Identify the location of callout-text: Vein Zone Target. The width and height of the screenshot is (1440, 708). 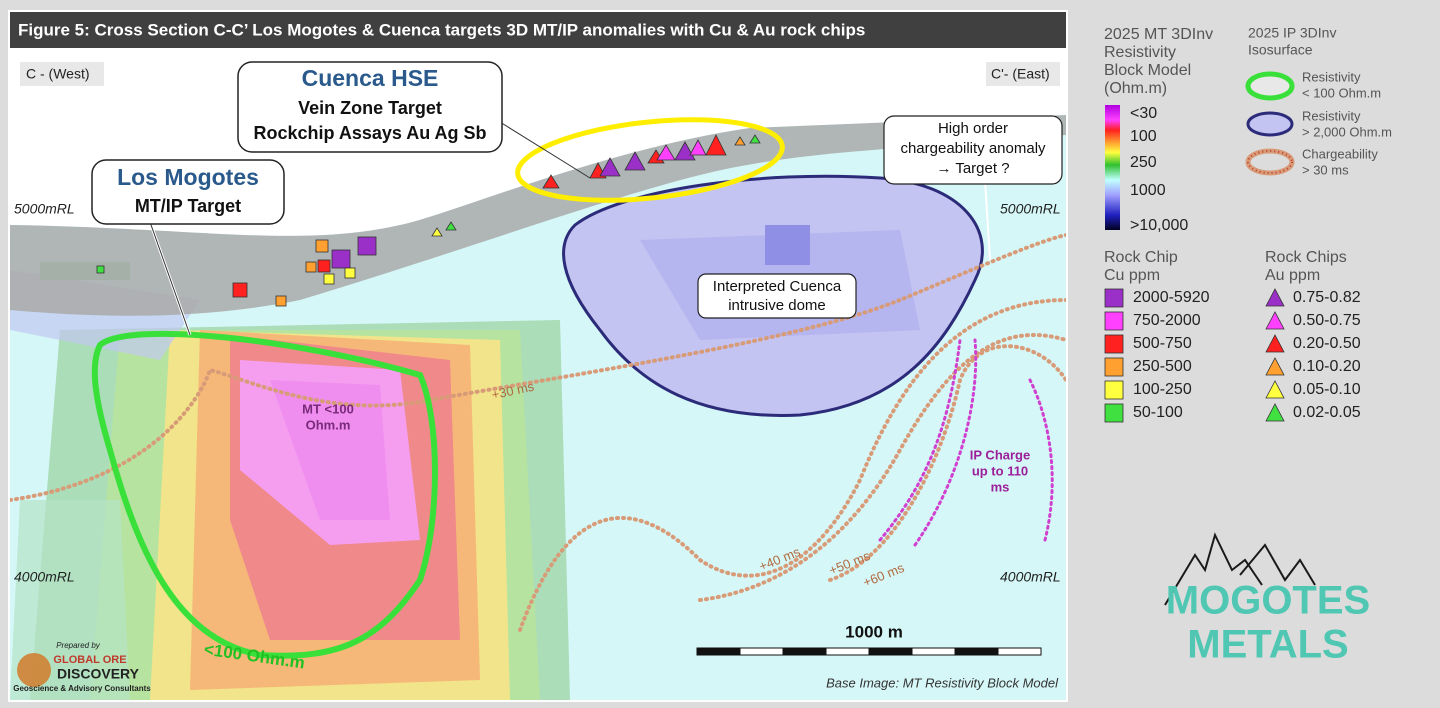
(370, 108).